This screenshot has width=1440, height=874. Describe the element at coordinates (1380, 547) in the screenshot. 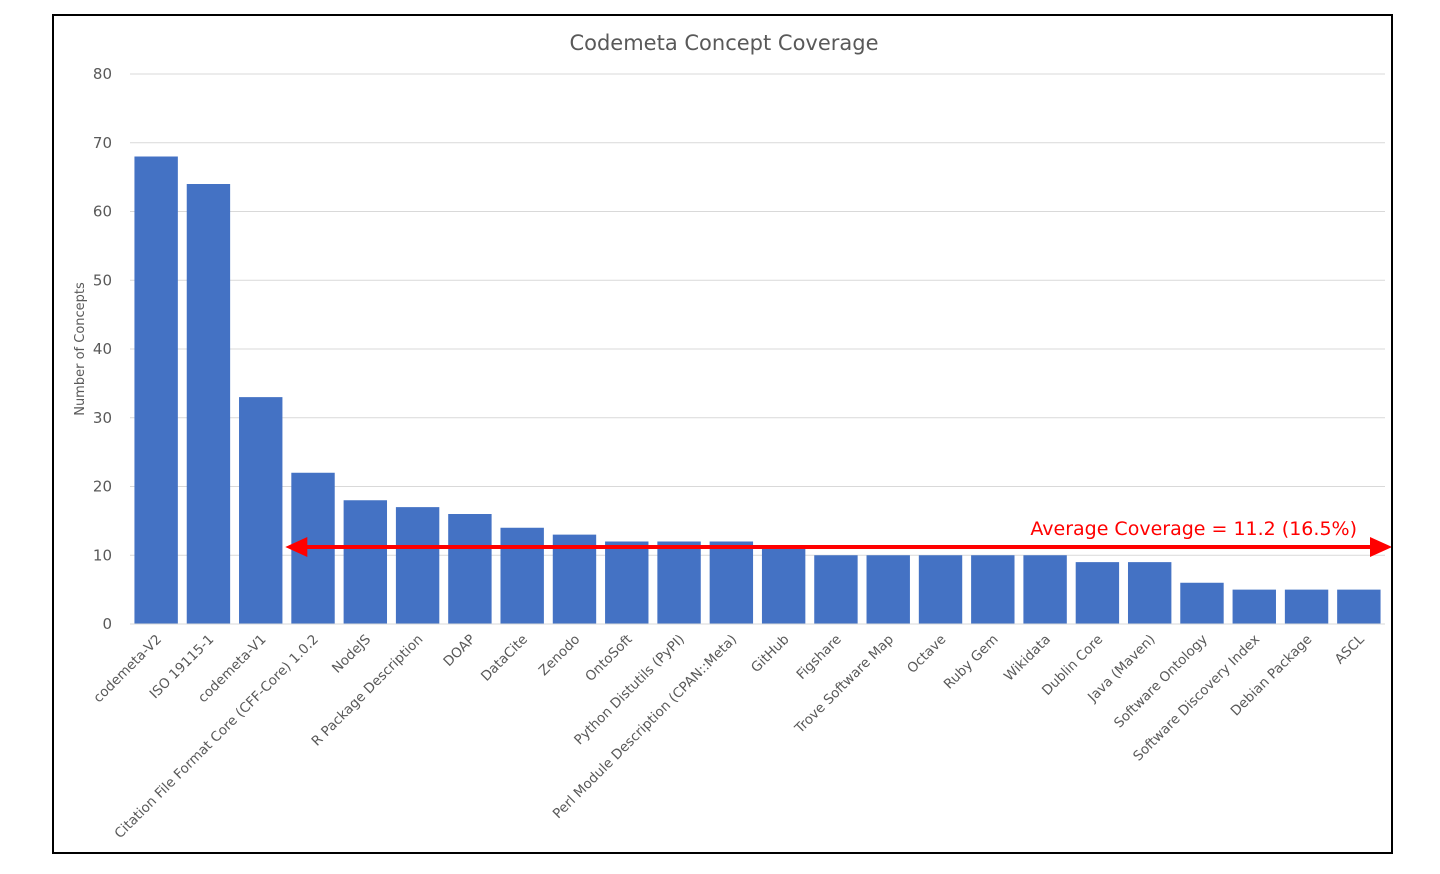

I see `average-arrow-right-head` at that location.